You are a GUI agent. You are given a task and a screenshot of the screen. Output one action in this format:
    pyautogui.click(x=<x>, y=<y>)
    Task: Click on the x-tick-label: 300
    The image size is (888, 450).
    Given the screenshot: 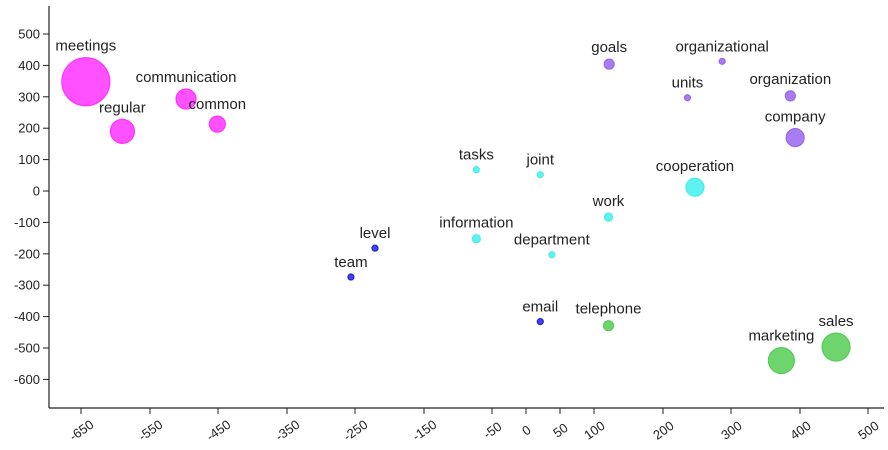 What is the action you would take?
    pyautogui.click(x=731, y=430)
    